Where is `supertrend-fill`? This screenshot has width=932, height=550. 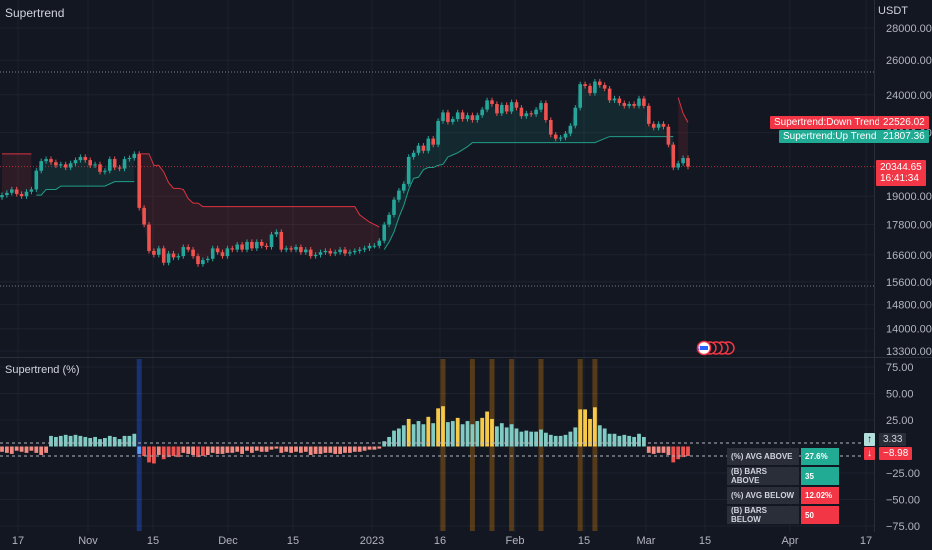 supertrend-fill is located at coordinates (683, 132).